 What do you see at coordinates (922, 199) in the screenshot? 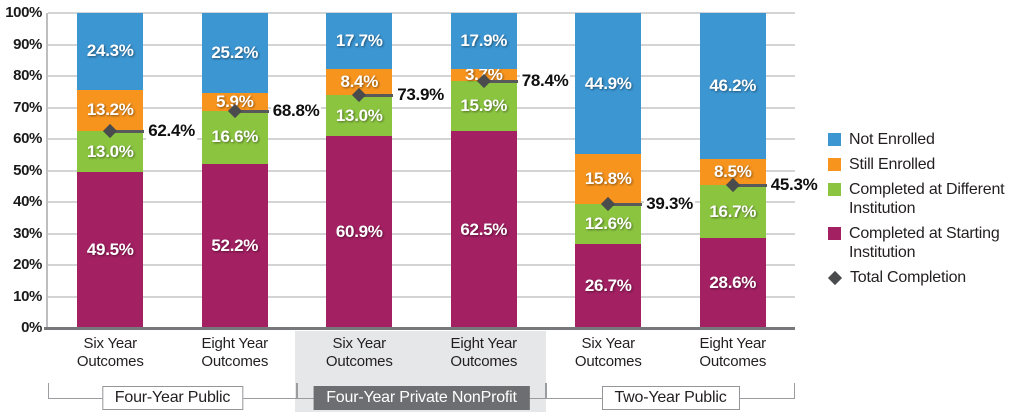
I see `legend-item: Completed at Different Institution` at bounding box center [922, 199].